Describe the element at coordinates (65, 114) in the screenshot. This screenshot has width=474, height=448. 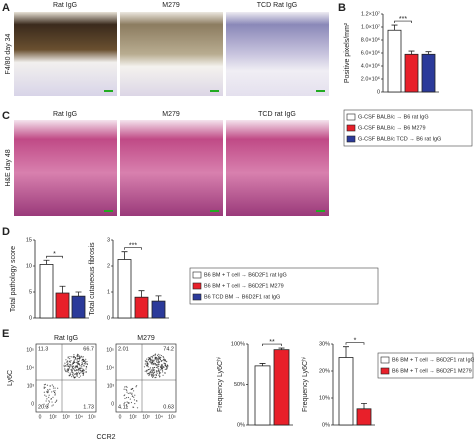
I see `column-label: Rat IgG` at that location.